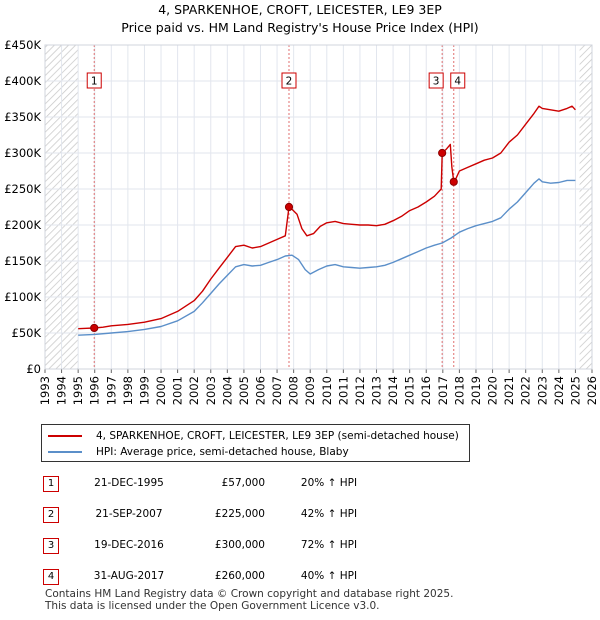 The height and width of the screenshot is (620, 600). Describe the element at coordinates (22, 153) in the screenshot. I see `y-tick-label: £300K` at that location.